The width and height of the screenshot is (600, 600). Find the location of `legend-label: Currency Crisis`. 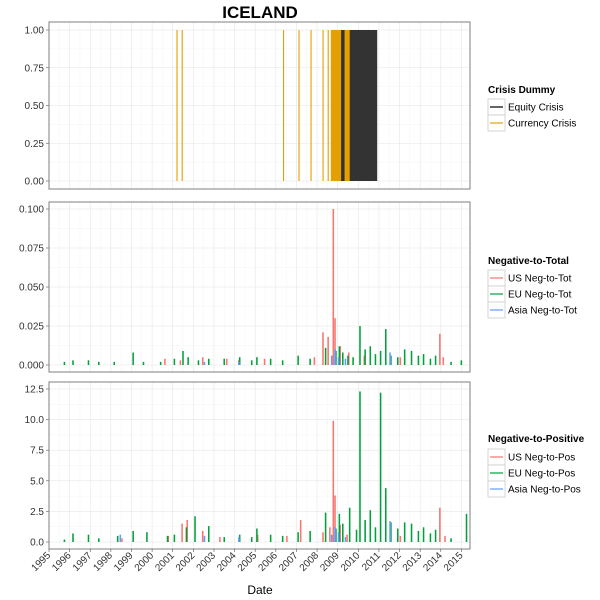

legend-label: Currency Crisis is located at coordinates (542, 124).